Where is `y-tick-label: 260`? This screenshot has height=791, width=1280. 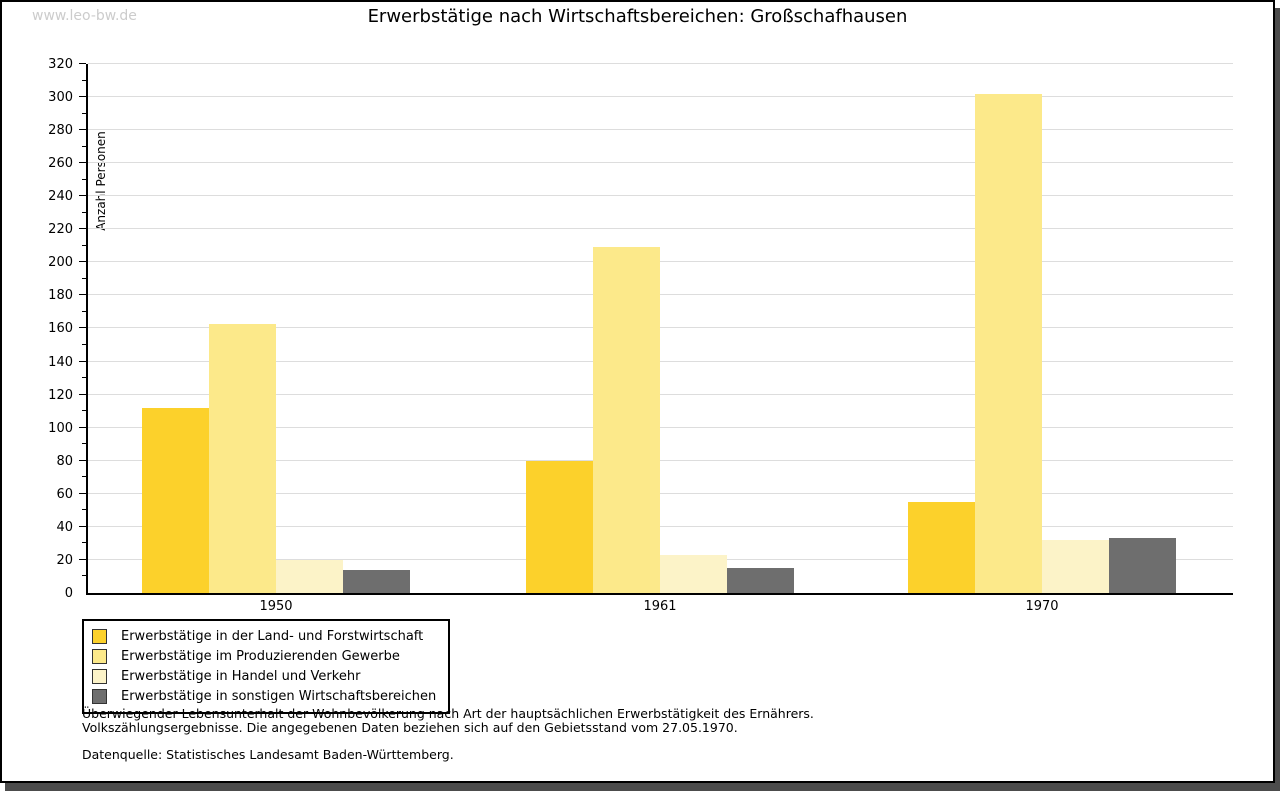
y-tick-label: 260 is located at coordinates (60, 163).